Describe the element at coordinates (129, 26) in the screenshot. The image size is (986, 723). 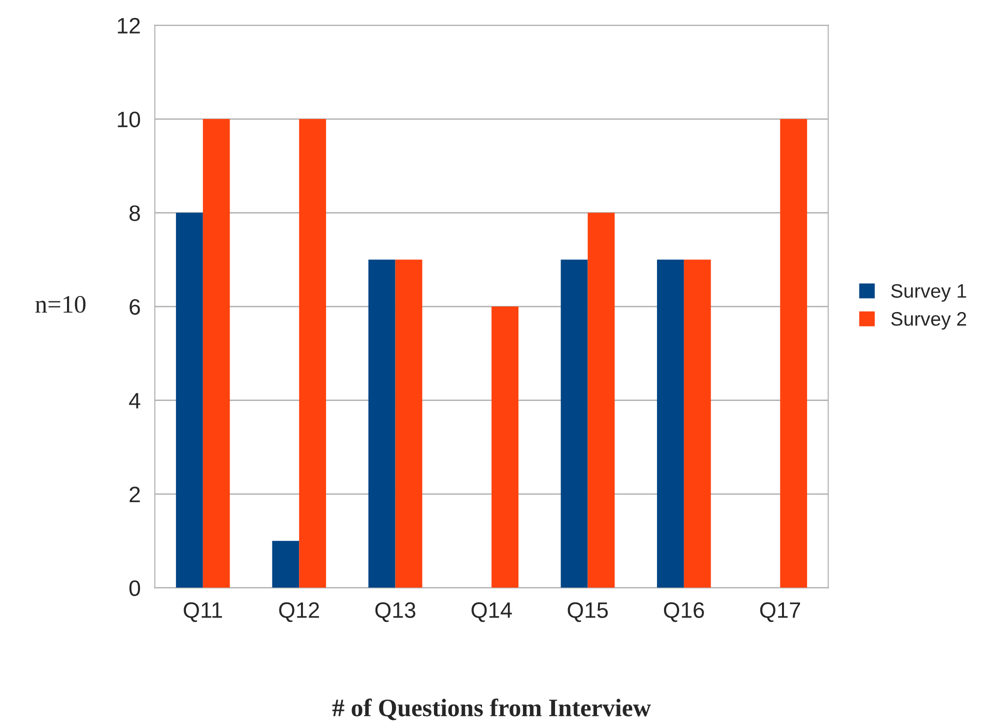
I see `y-tick-label: 12` at that location.